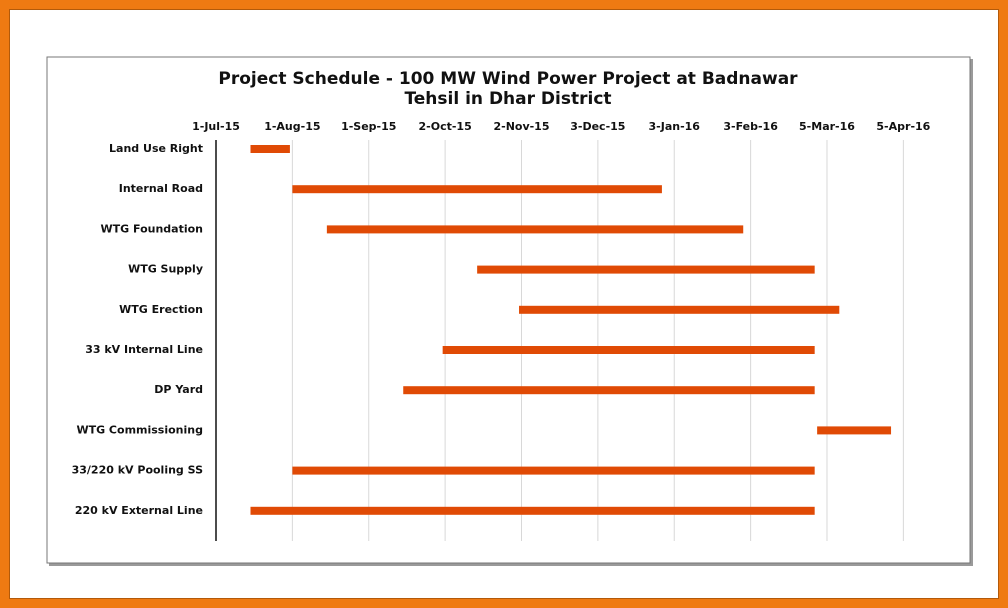  I want to click on x-tick-label: 1-Sep-15, so click(368, 126).